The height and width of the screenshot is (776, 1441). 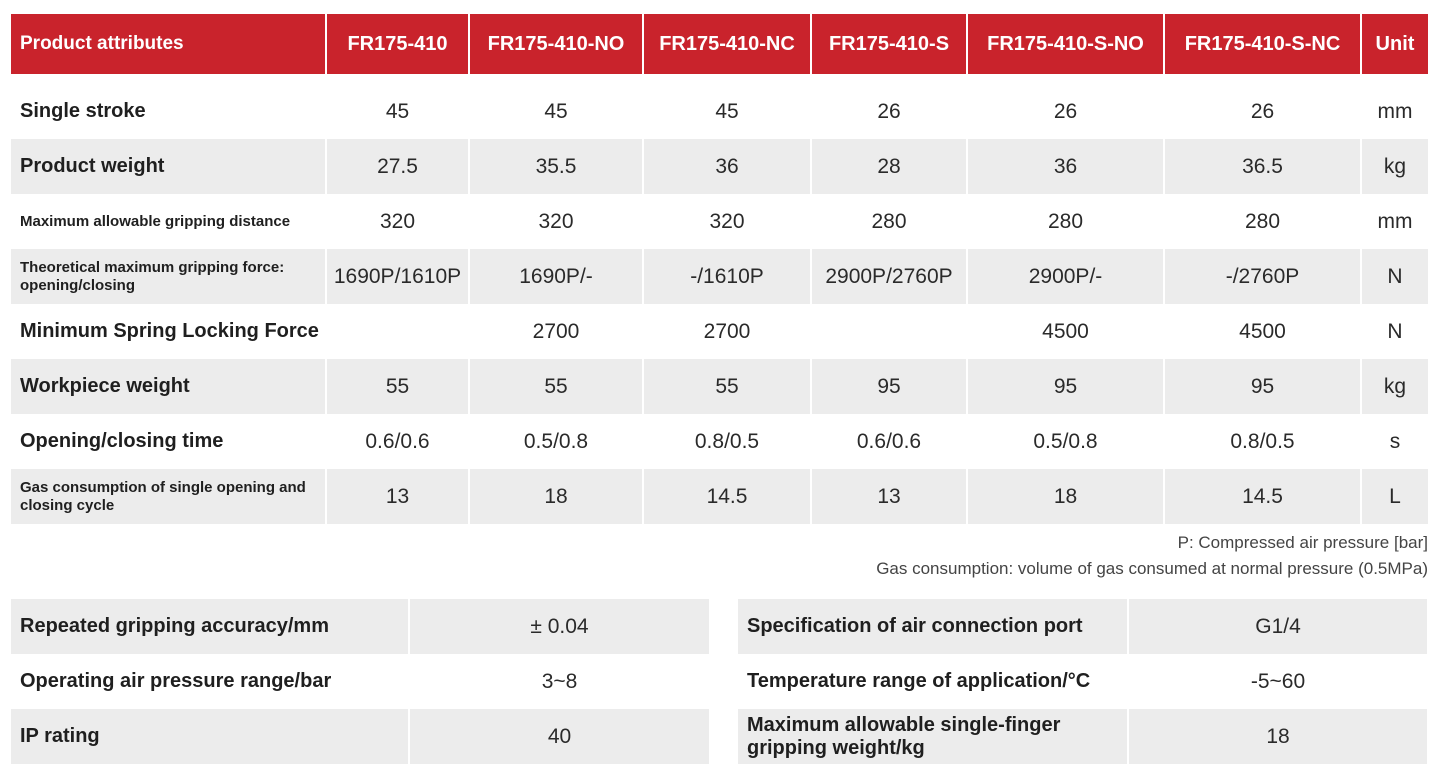 What do you see at coordinates (888, 276) in the screenshot?
I see `cell: 2900P/2760P` at bounding box center [888, 276].